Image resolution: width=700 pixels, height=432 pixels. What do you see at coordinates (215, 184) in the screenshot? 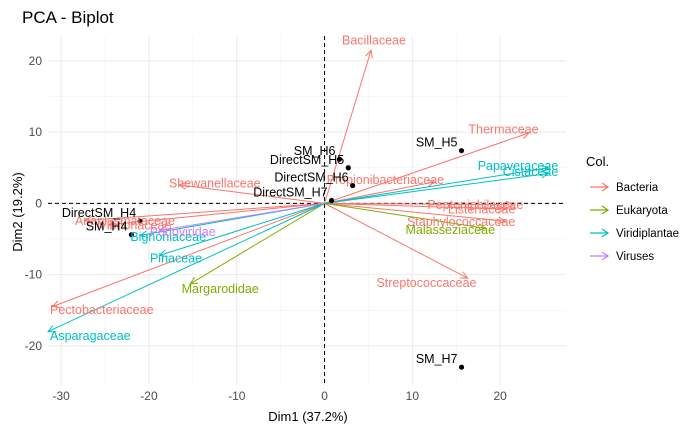
I see `arrow-label: Shewanellaceae` at bounding box center [215, 184].